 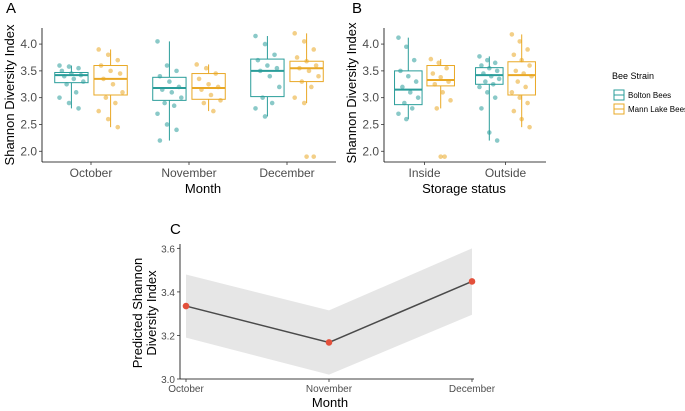 I want to click on panel-b-ytick-label: 3.0, so click(x=370, y=98).